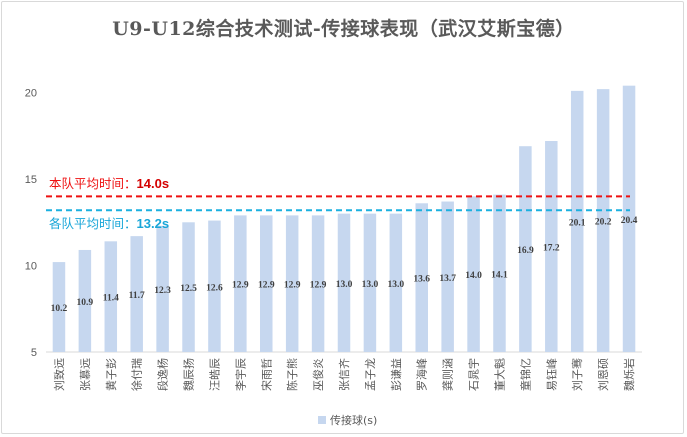 The height and width of the screenshot is (437, 687). I want to click on bar-value-label: 16.9, so click(525, 251).